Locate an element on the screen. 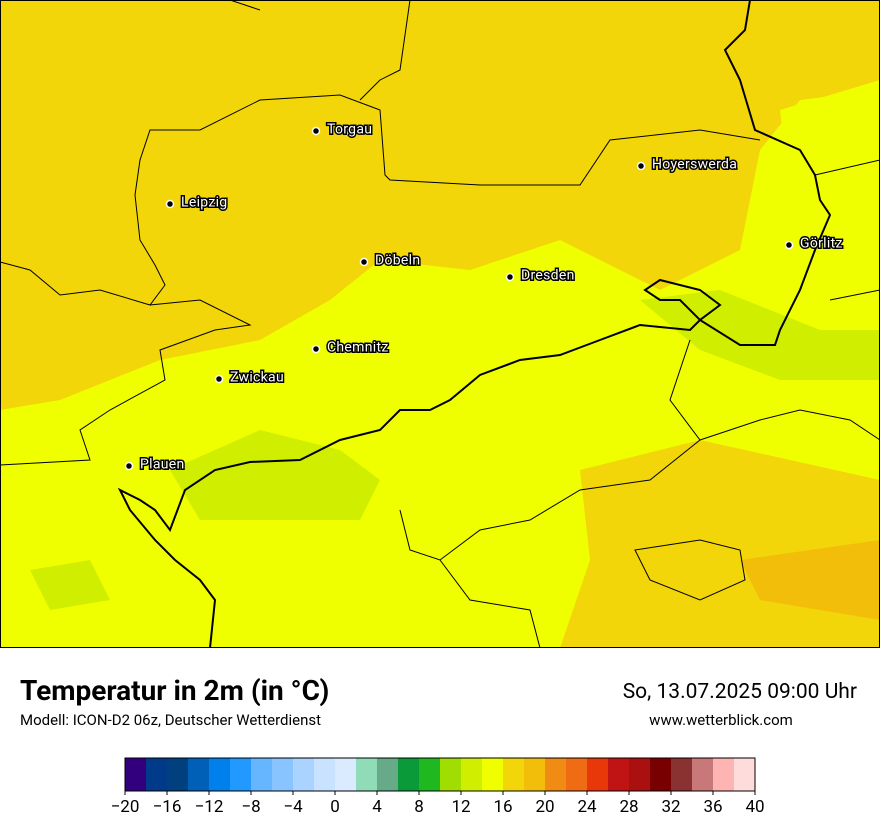 This screenshot has width=880, height=830. colorbar-tick-label: −16 is located at coordinates (167, 807).